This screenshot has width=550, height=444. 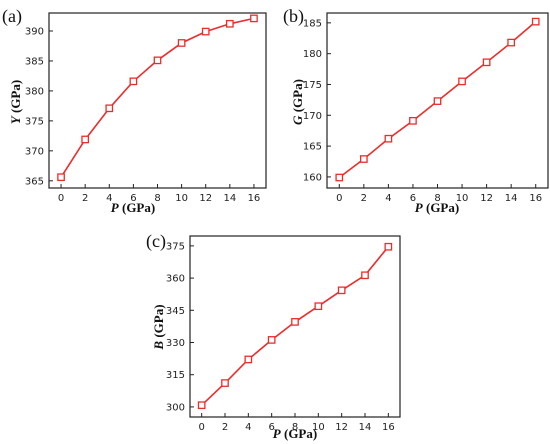 What do you see at coordinates (175, 375) in the screenshot?
I see `y-tick-label: 315` at bounding box center [175, 375].